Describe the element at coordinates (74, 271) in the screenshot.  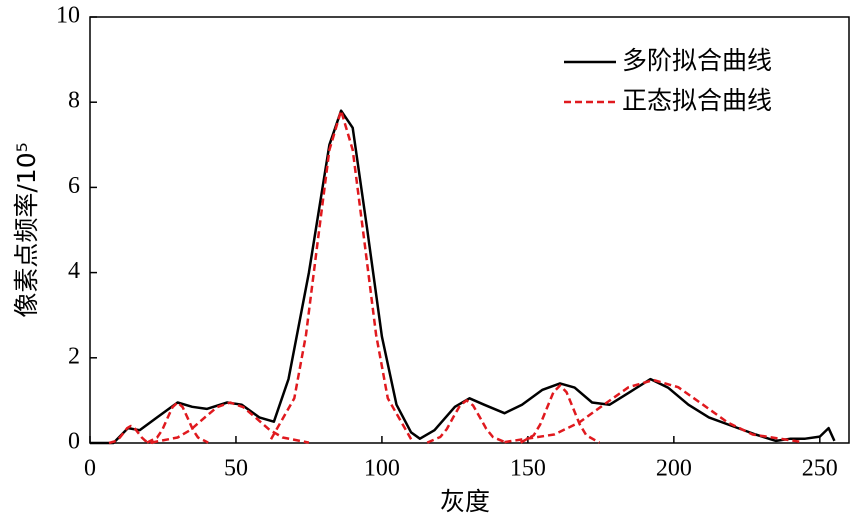
I see `y-tick-label: 4` at that location.